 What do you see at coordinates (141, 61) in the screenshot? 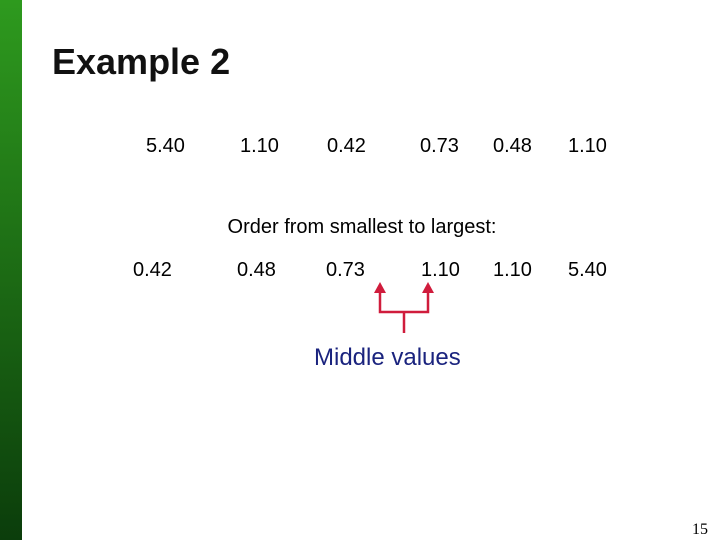
I see `slide-title: Example 2` at bounding box center [141, 61].